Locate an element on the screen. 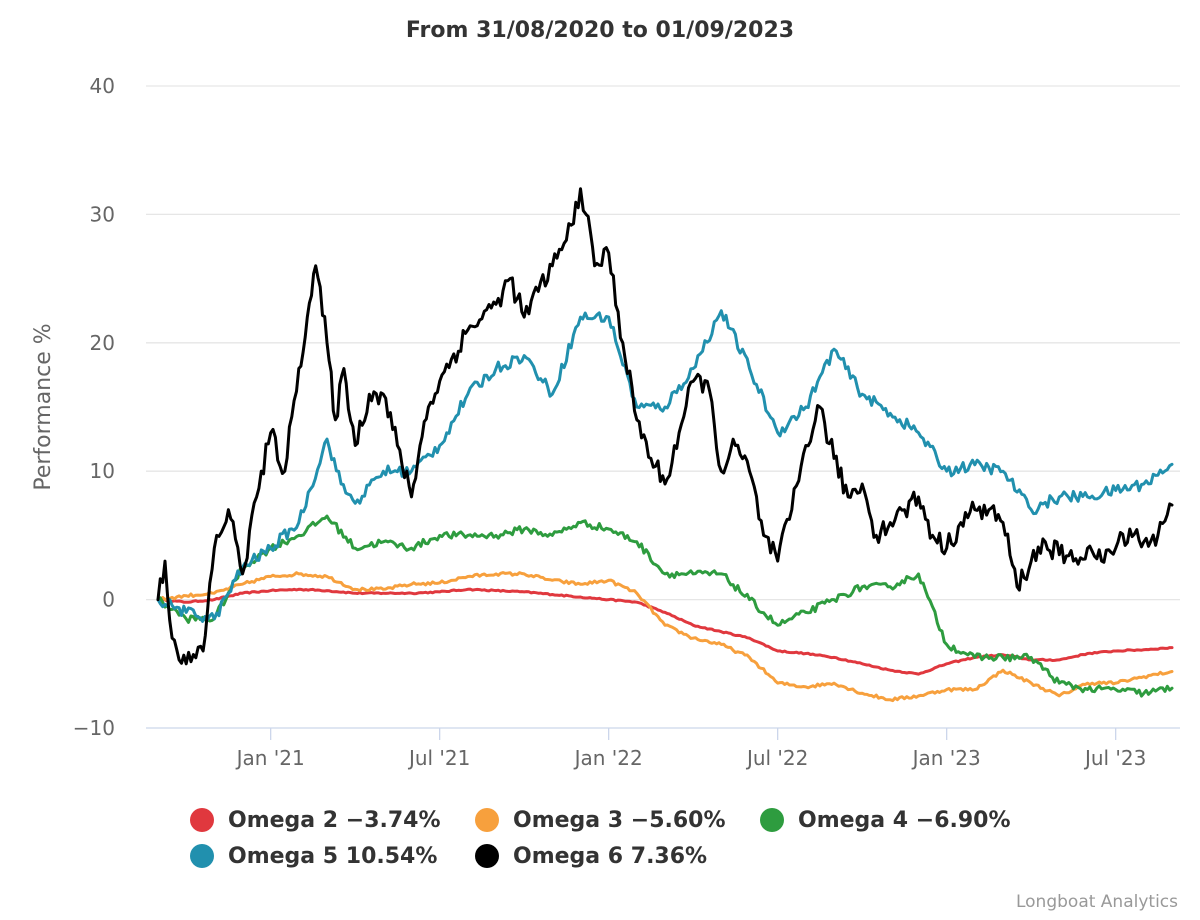 The image size is (1200, 920). y-tick-label: 30 is located at coordinates (102, 214).